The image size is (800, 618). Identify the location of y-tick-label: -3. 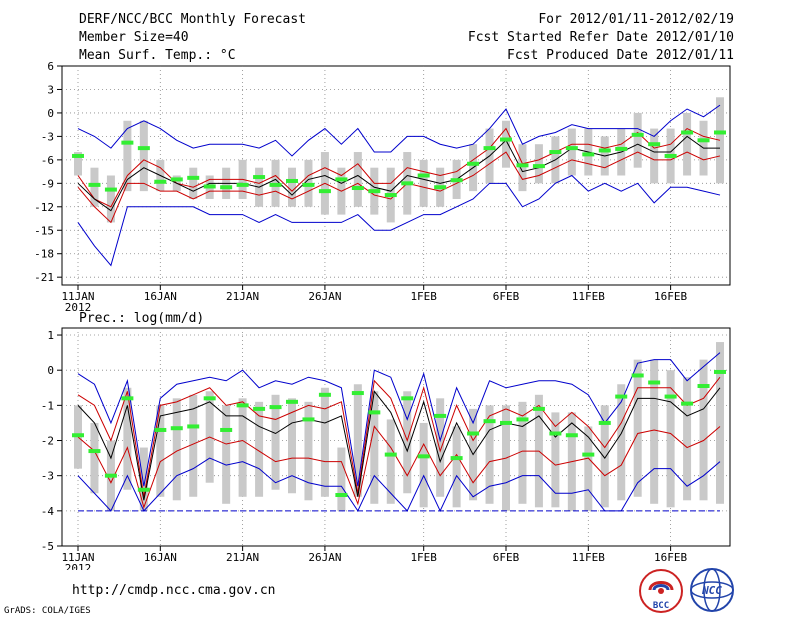
(47, 136).